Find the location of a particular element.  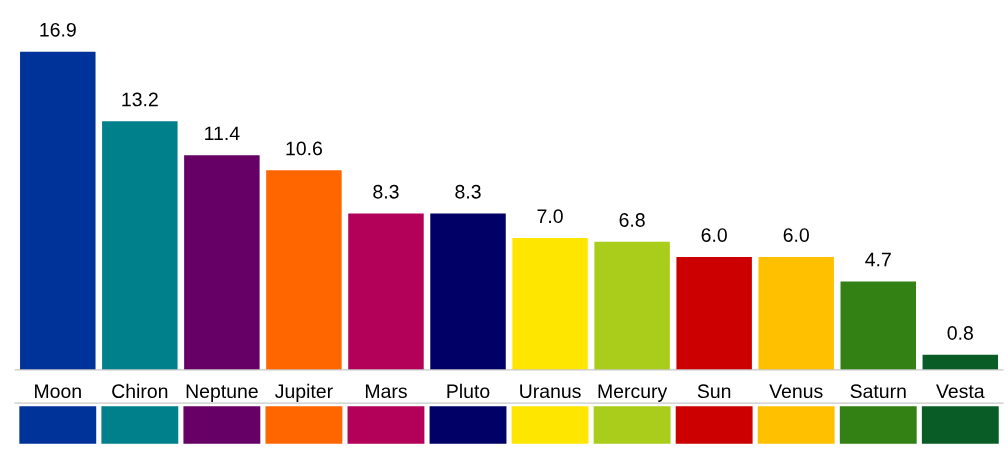

x-tick-label: Chiron is located at coordinates (140, 391).